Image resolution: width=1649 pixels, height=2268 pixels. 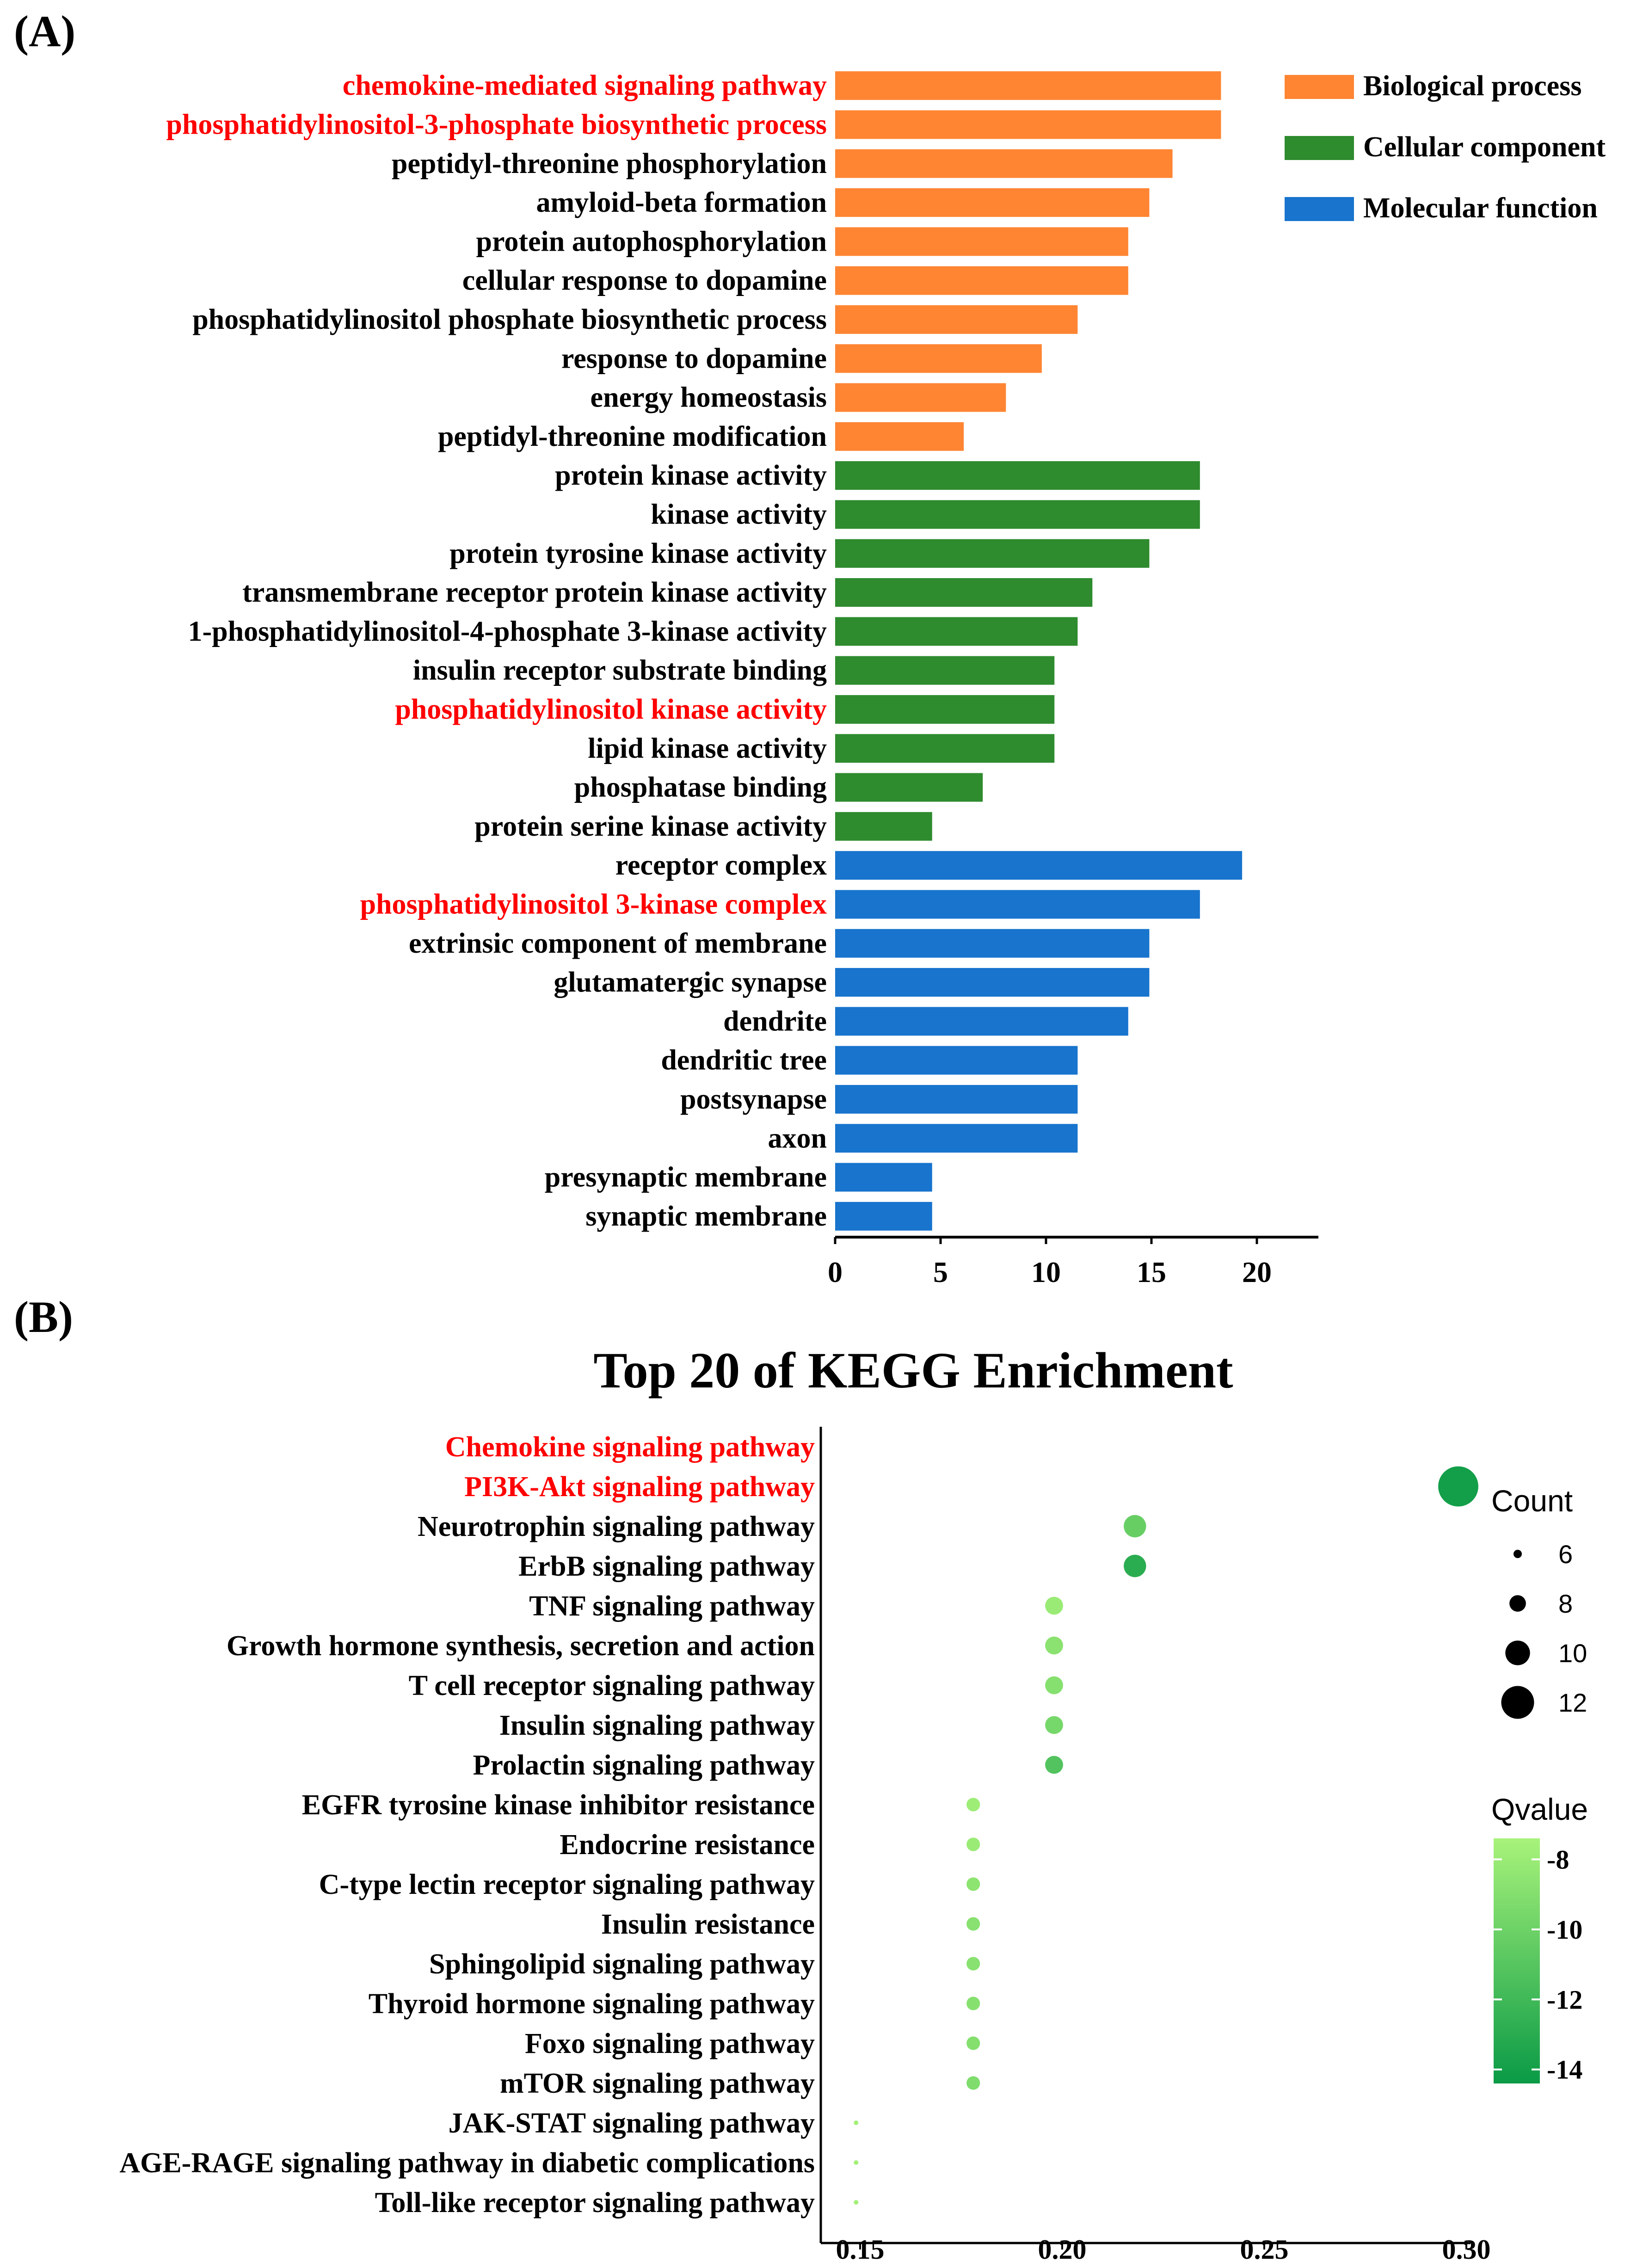 What do you see at coordinates (913, 1370) in the screenshot?
I see `chart-title: Top 20 of KEGG Enrichment` at bounding box center [913, 1370].